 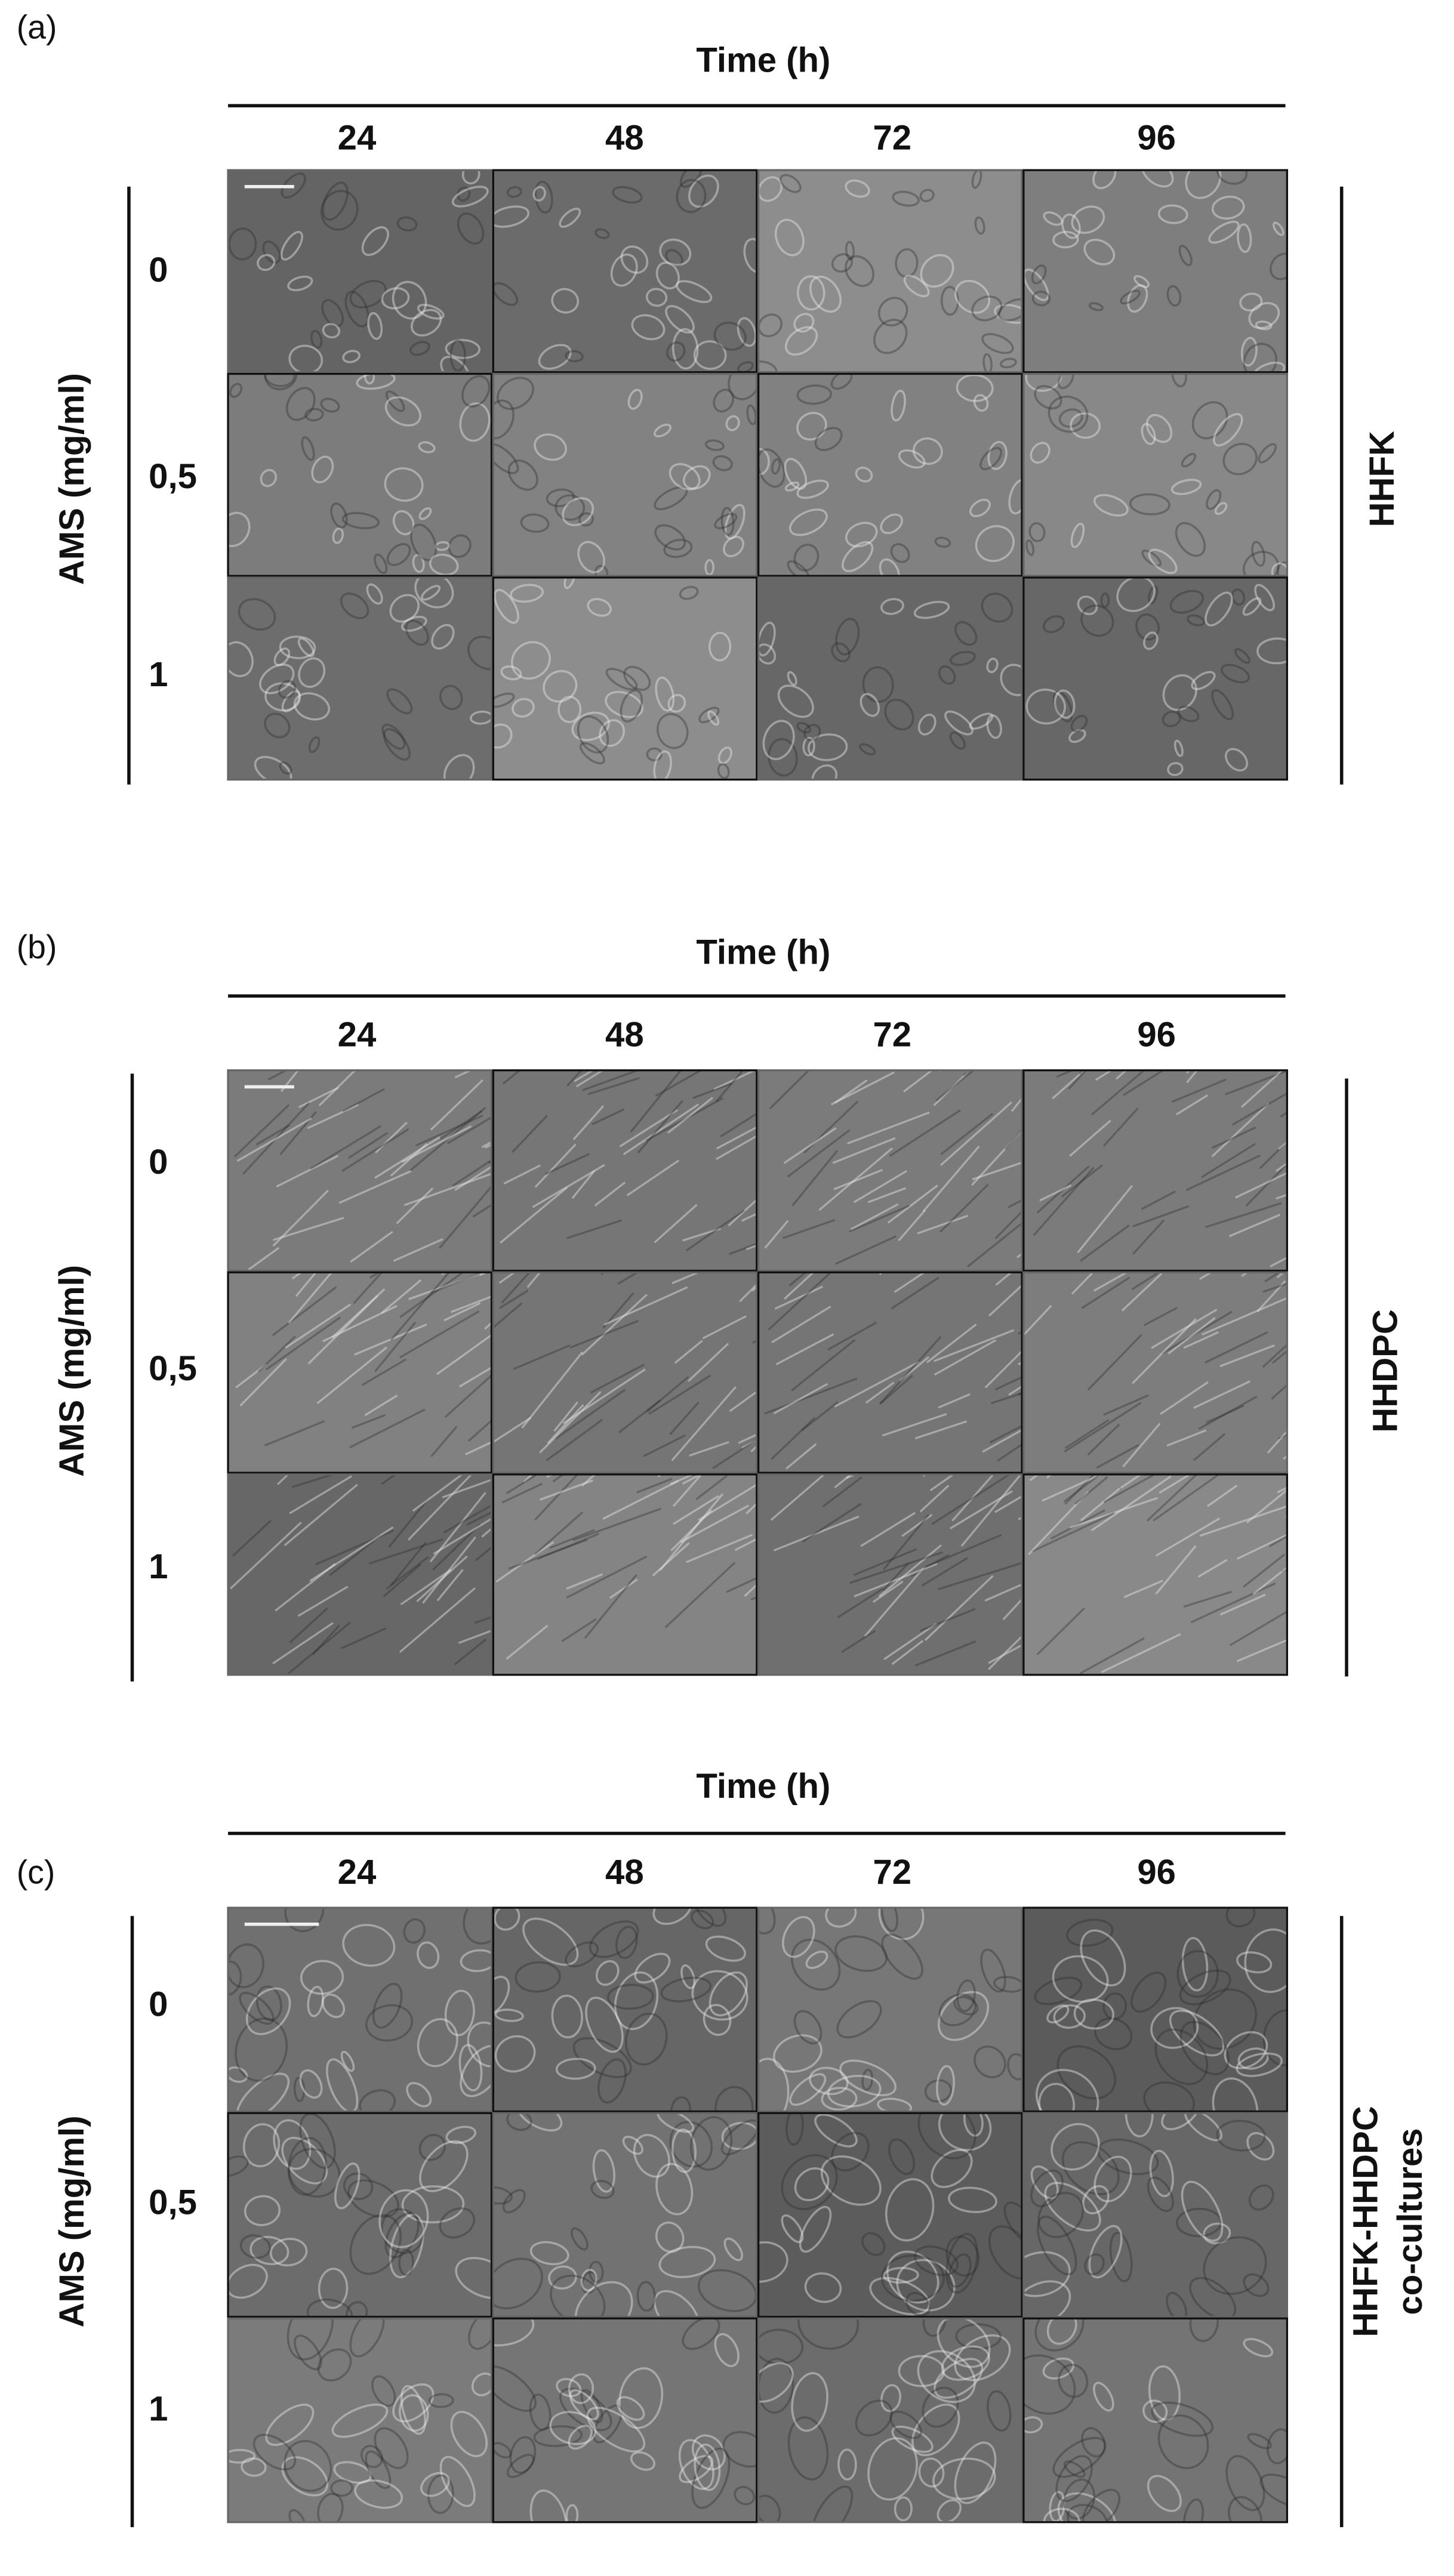 What do you see at coordinates (763, 952) in the screenshot?
I see `header: Time (h)` at bounding box center [763, 952].